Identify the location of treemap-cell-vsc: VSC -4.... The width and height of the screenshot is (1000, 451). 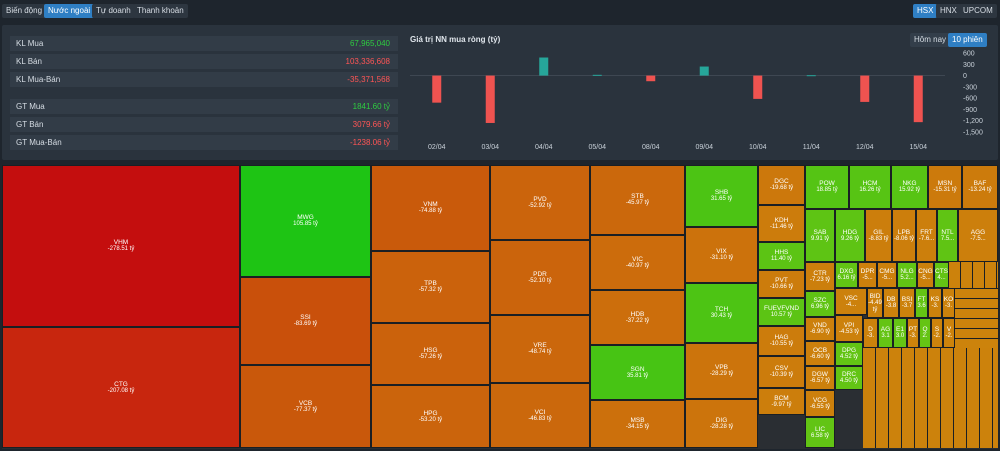
(851, 301).